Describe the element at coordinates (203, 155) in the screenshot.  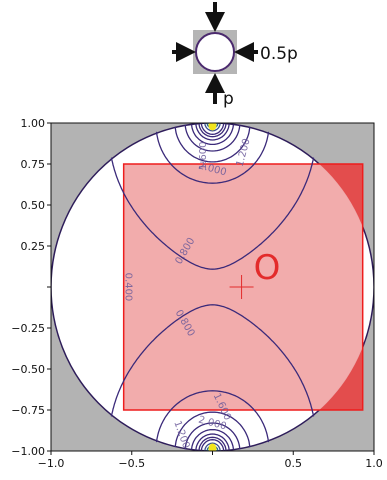
I see `contour-label: 1.600` at that location.